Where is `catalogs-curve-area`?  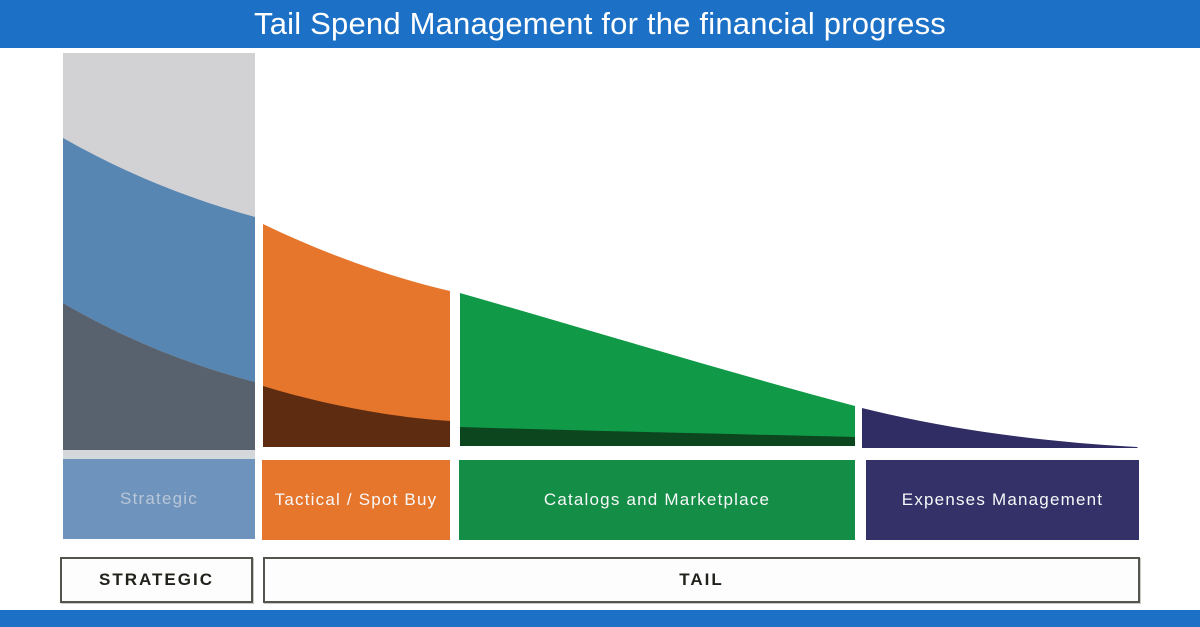 catalogs-curve-area is located at coordinates (657, 369).